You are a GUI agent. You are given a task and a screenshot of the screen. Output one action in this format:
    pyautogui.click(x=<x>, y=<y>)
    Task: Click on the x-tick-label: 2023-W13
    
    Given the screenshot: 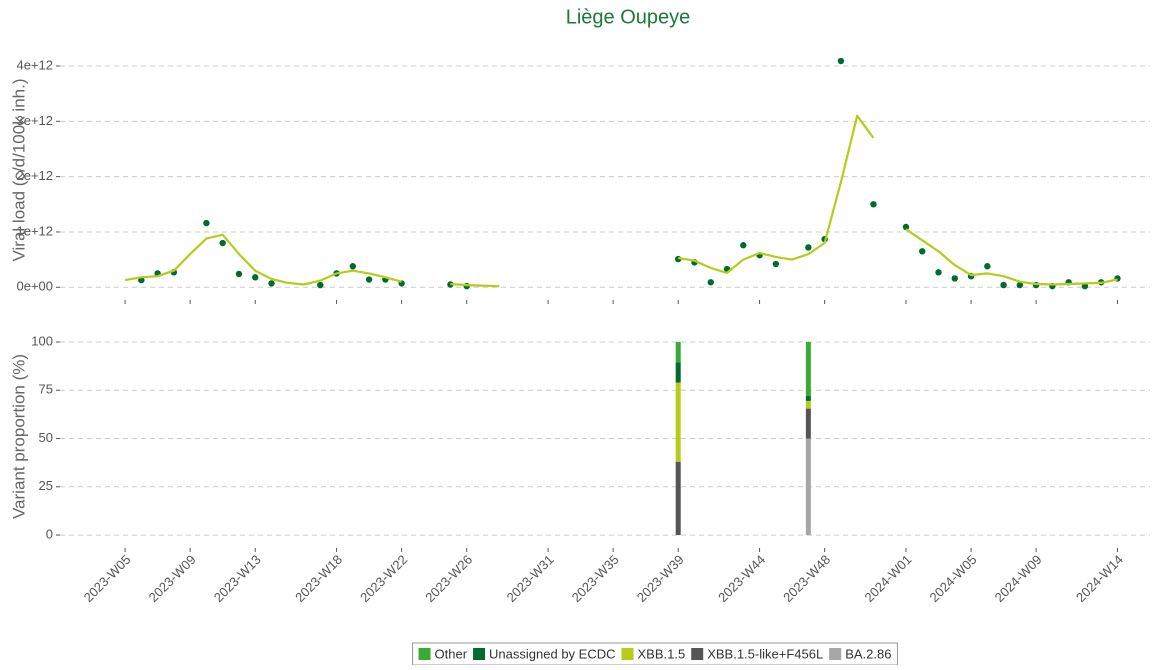 What is the action you would take?
    pyautogui.click(x=237, y=578)
    